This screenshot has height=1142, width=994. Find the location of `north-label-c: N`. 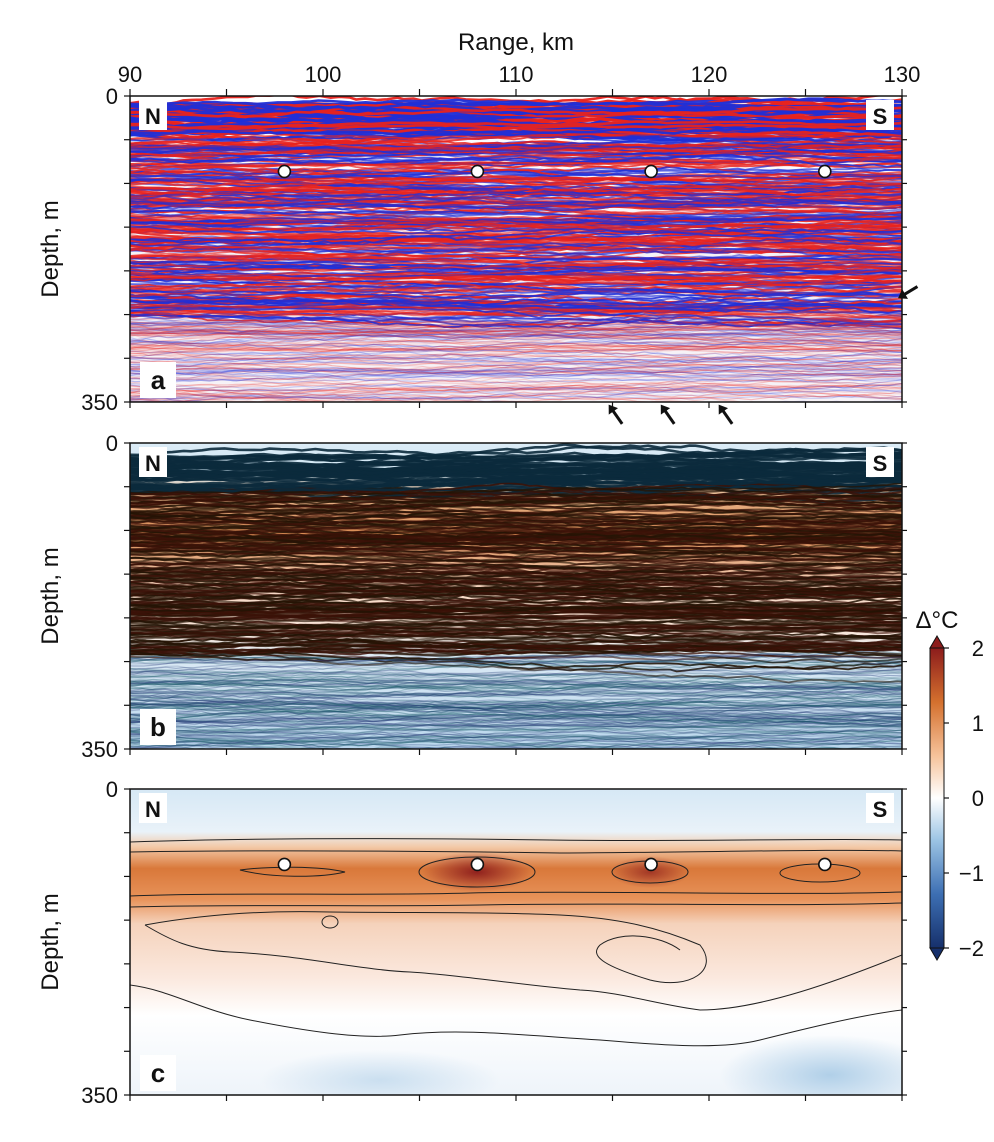

north-label-c: N is located at coordinates (153, 809).